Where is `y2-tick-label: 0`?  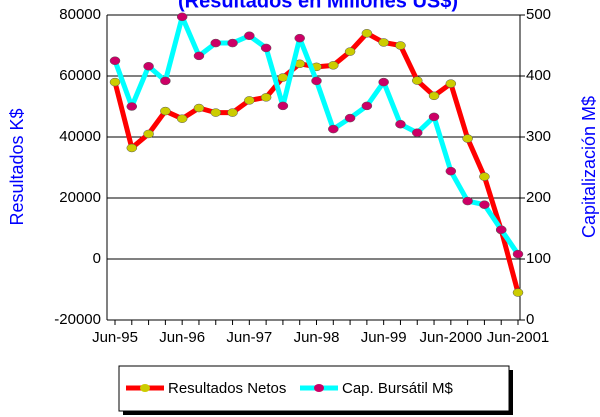
y2-tick-label: 0 is located at coordinates (530, 319).